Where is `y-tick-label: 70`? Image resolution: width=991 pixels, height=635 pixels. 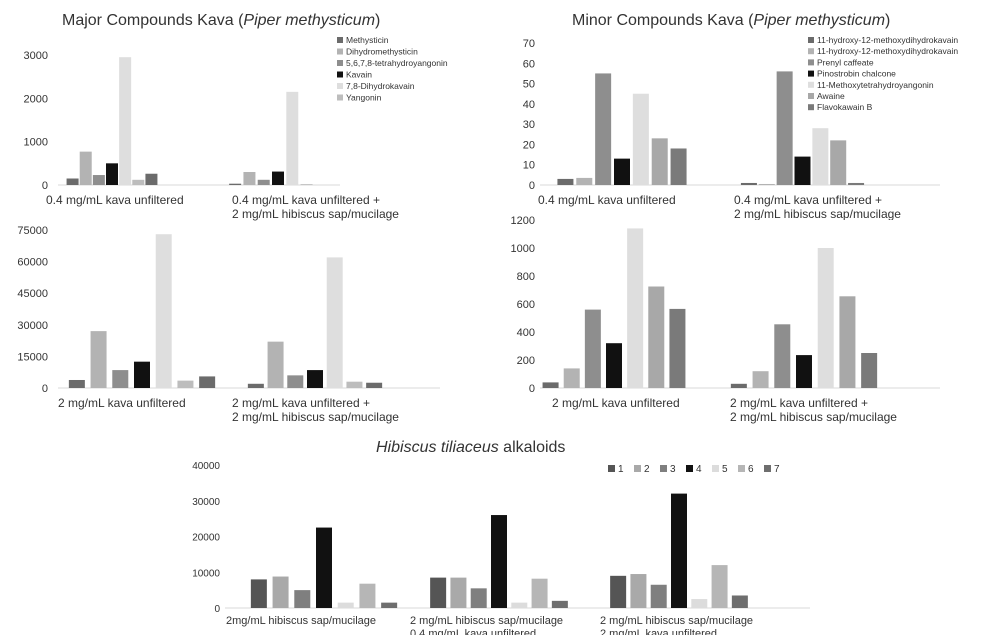
y-tick-label: 70 is located at coordinates (529, 44).